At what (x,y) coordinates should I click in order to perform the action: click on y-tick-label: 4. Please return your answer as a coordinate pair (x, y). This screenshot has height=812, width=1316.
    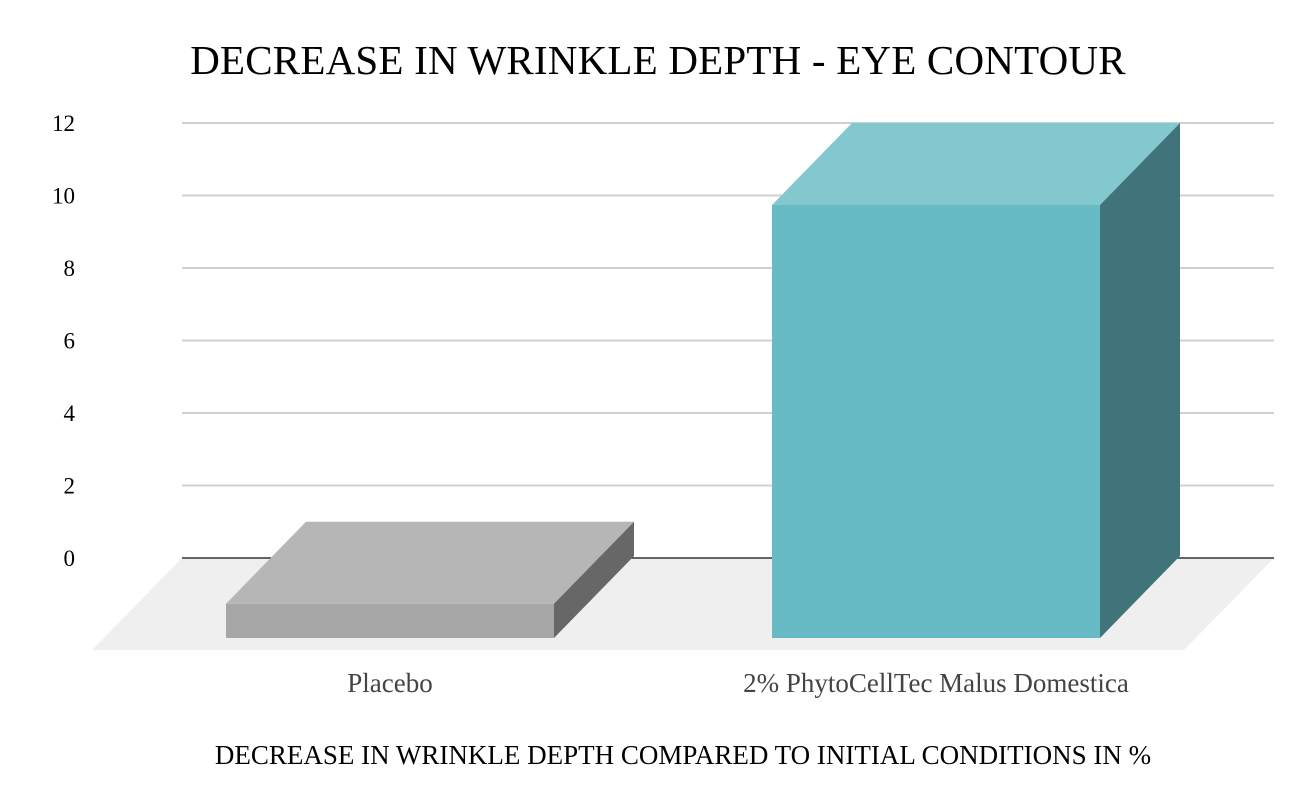
    Looking at the image, I should click on (70, 413).